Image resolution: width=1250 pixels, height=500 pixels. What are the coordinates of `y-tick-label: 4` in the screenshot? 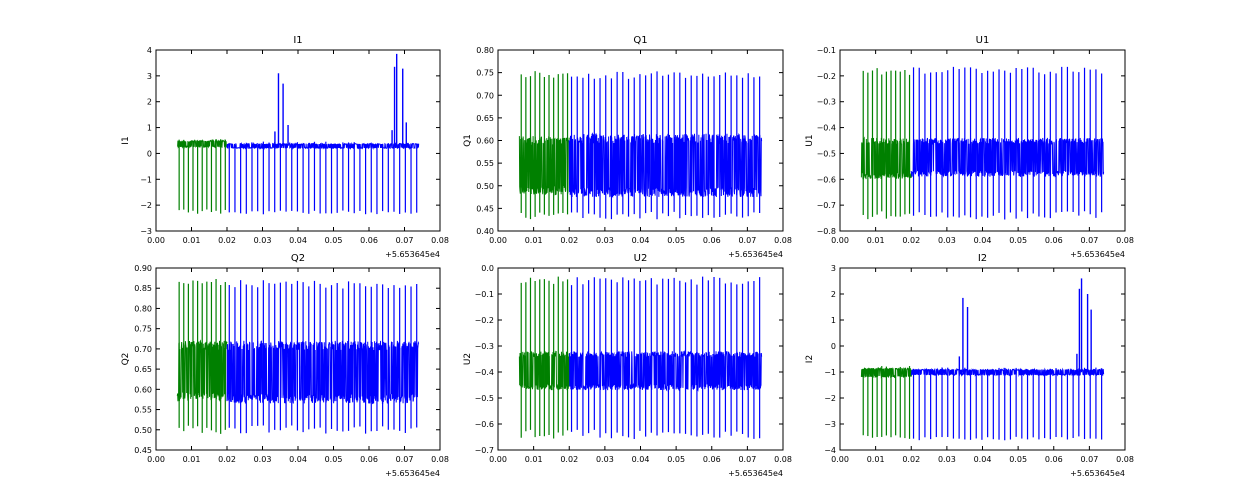 It's located at (149, 50).